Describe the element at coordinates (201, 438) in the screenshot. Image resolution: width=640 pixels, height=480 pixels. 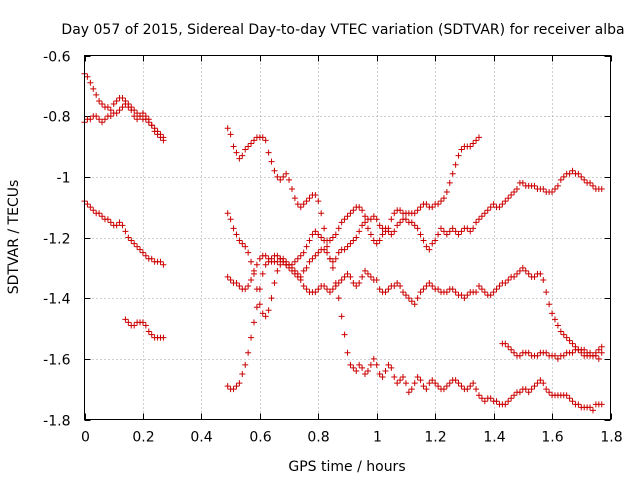
I see `x-tick-label: 0.4` at that location.